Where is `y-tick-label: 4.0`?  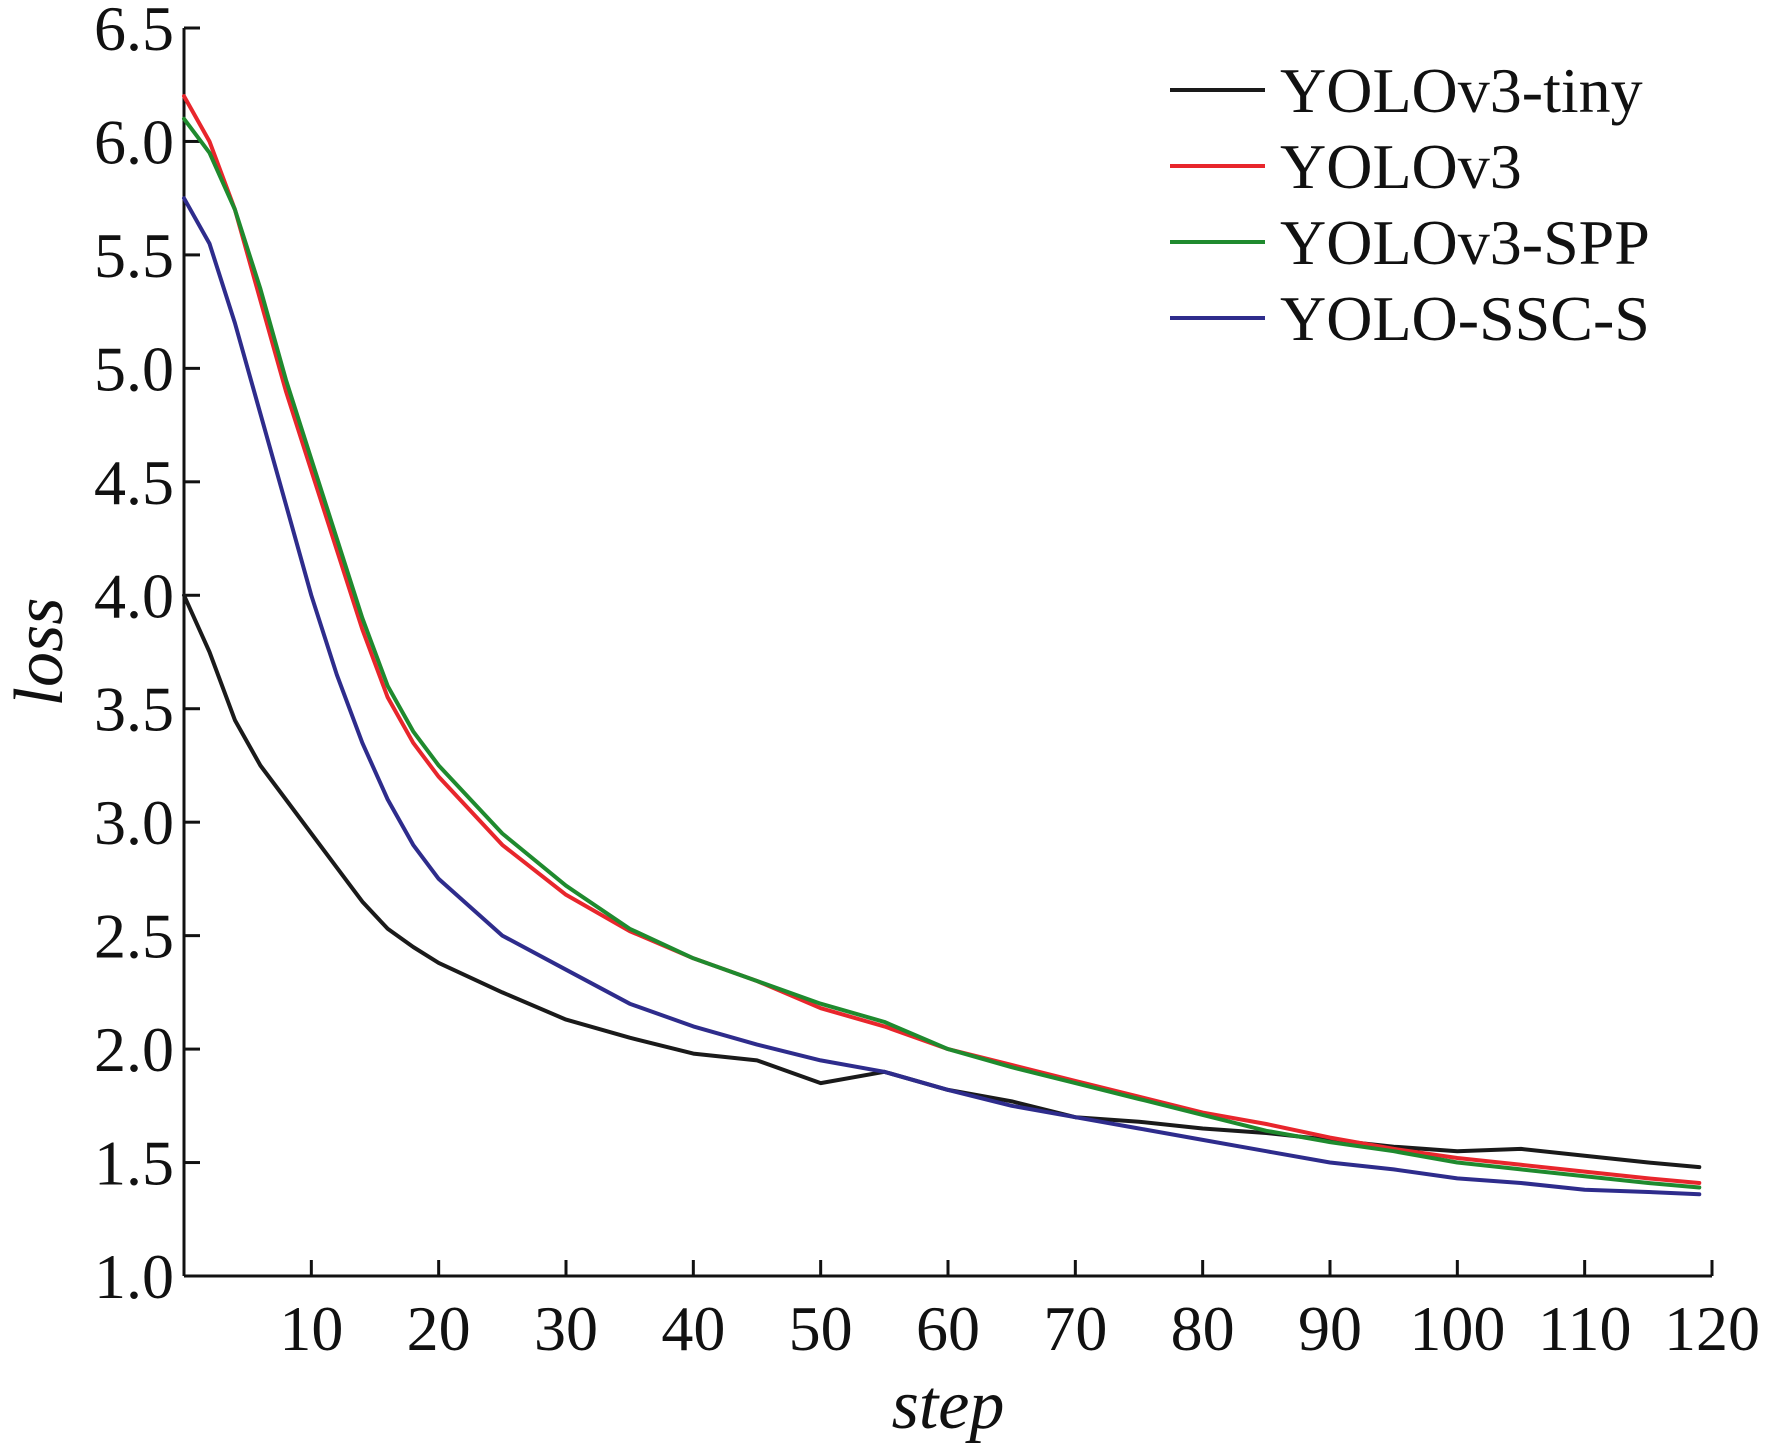
y-tick-label: 4.0 is located at coordinates (134, 595).